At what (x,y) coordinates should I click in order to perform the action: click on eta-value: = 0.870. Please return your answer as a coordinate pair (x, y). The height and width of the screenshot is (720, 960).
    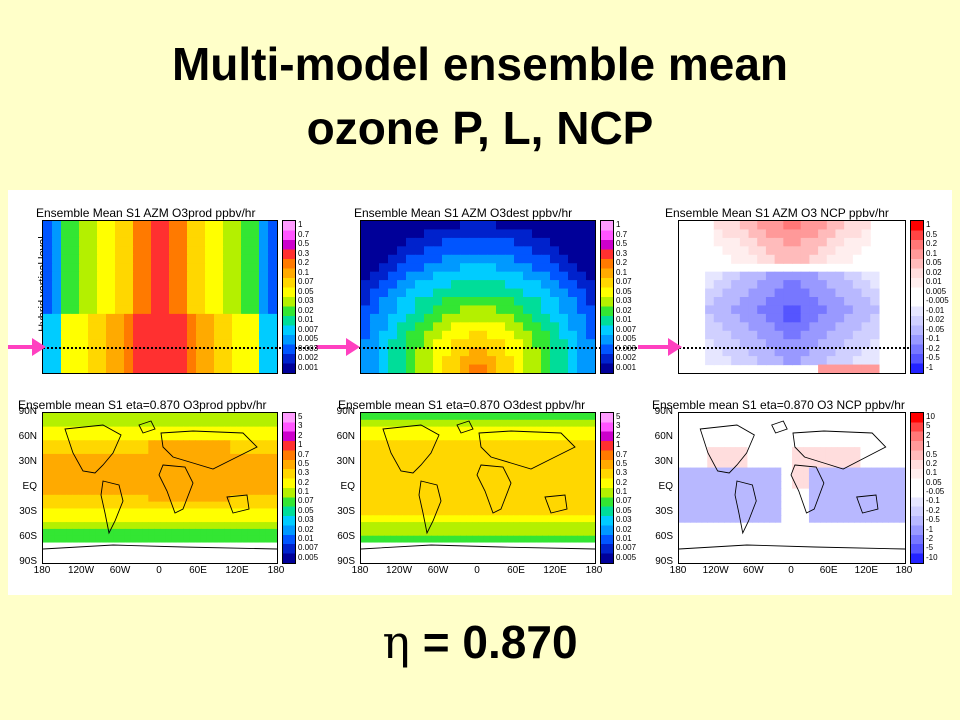
    Looking at the image, I should click on (494, 642).